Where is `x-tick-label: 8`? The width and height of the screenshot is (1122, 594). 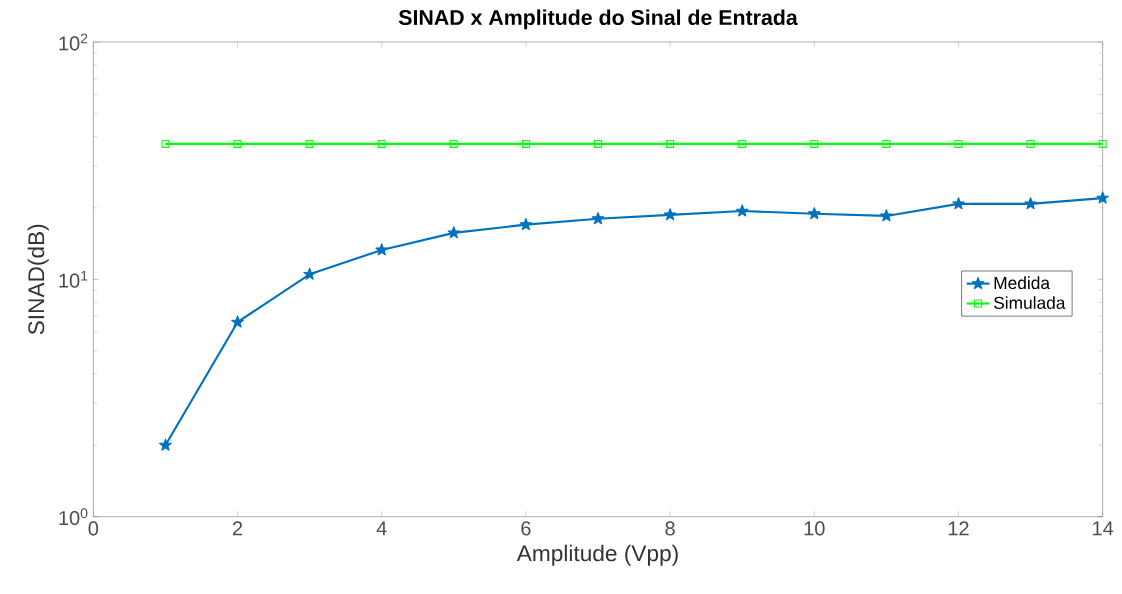 x-tick-label: 8 is located at coordinates (670, 528).